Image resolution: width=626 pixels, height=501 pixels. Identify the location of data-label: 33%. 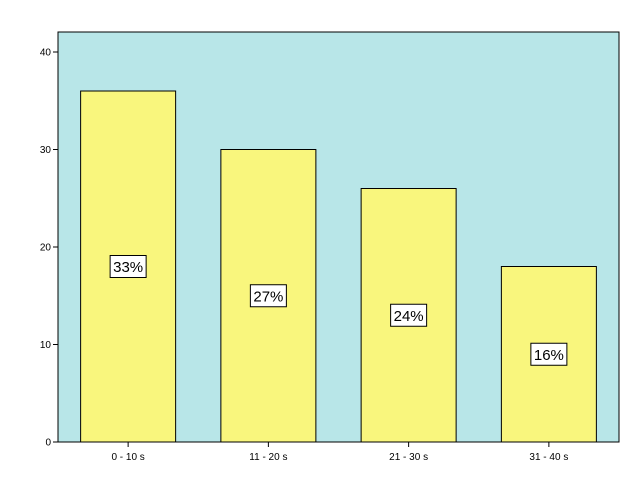
(128, 267).